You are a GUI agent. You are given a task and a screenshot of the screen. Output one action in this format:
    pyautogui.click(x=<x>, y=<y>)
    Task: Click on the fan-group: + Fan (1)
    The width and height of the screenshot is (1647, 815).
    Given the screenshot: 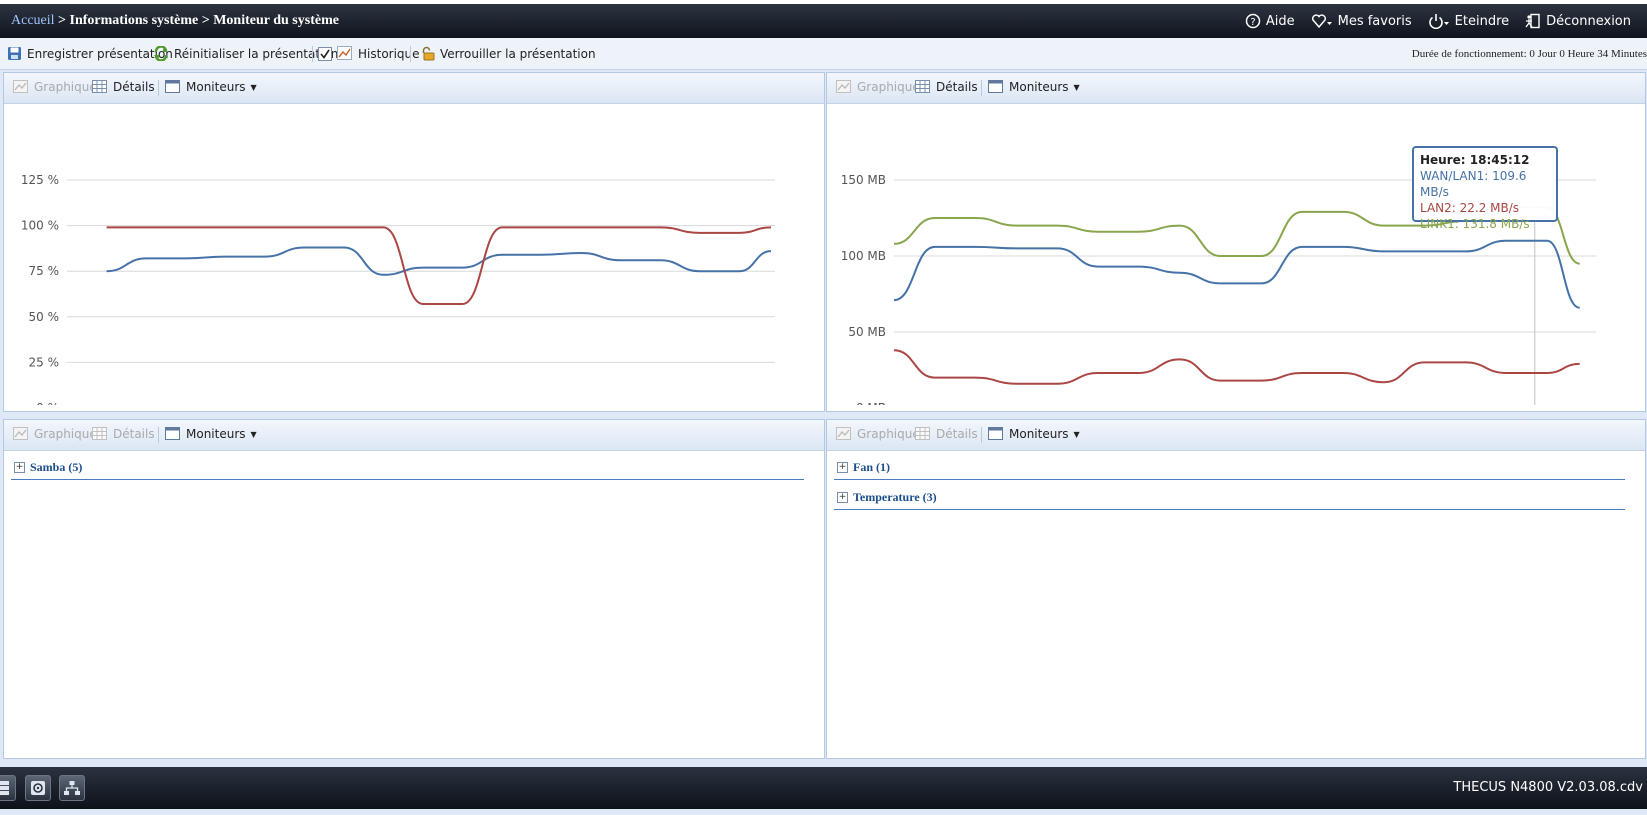 What is the action you would take?
    pyautogui.click(x=1229, y=467)
    